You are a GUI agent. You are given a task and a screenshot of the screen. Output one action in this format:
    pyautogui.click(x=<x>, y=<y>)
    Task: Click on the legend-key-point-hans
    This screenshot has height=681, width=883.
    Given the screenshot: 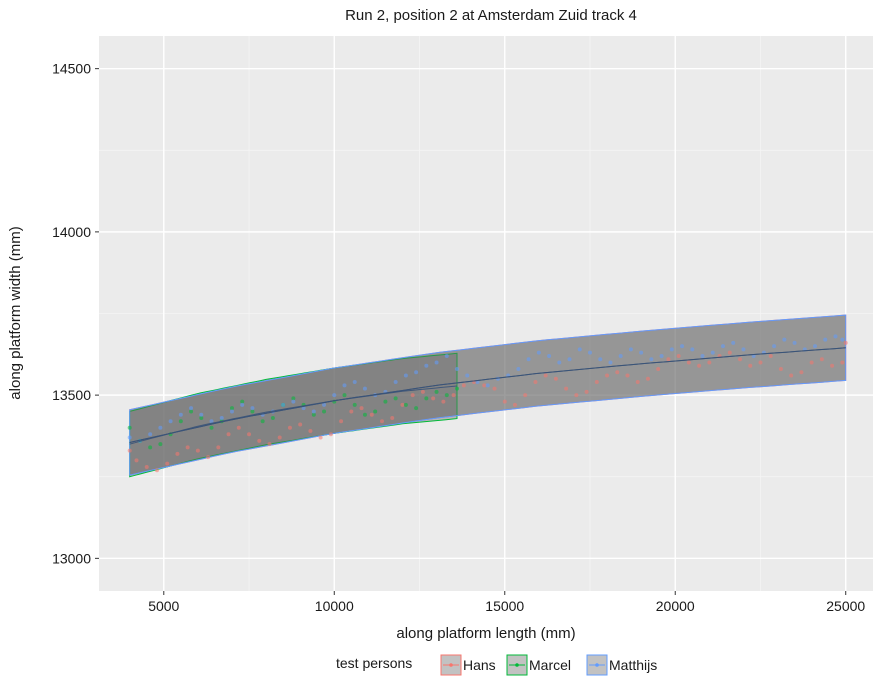 What is the action you would take?
    pyautogui.click(x=451, y=665)
    